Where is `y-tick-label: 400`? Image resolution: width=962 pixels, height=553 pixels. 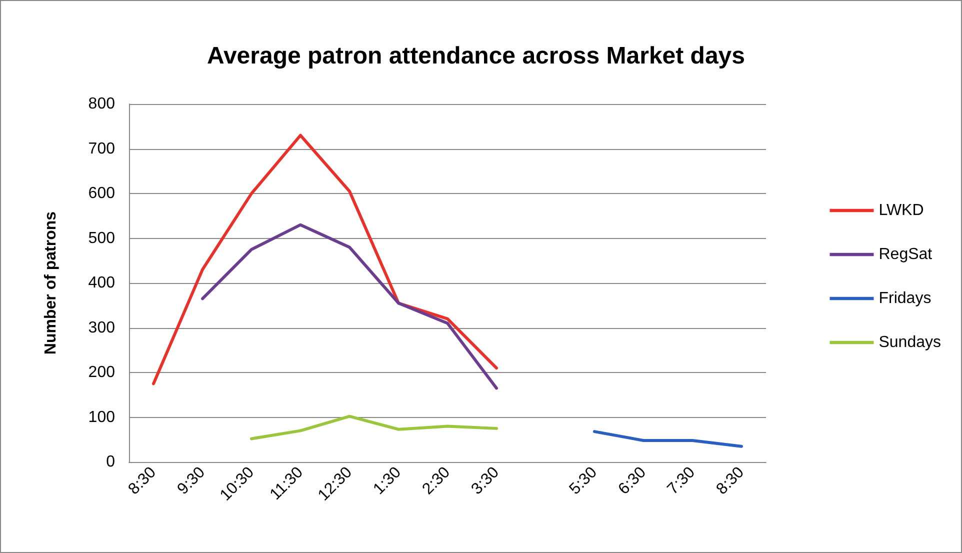 y-tick-label: 400 is located at coordinates (102, 283).